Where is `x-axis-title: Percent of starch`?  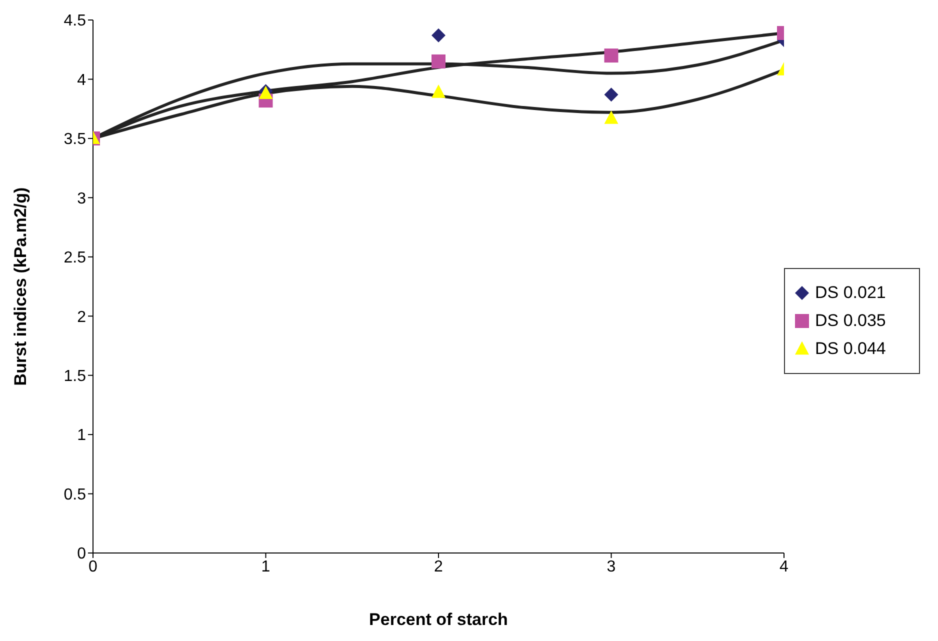
x-axis-title: Percent of starch is located at coordinates (438, 619).